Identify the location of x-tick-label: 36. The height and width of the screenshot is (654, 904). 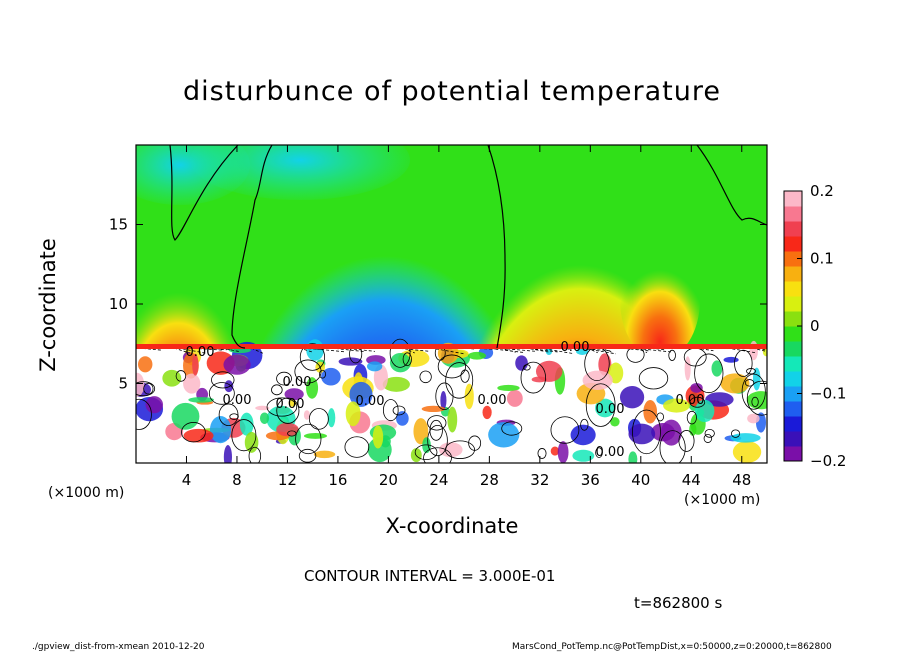
(590, 480).